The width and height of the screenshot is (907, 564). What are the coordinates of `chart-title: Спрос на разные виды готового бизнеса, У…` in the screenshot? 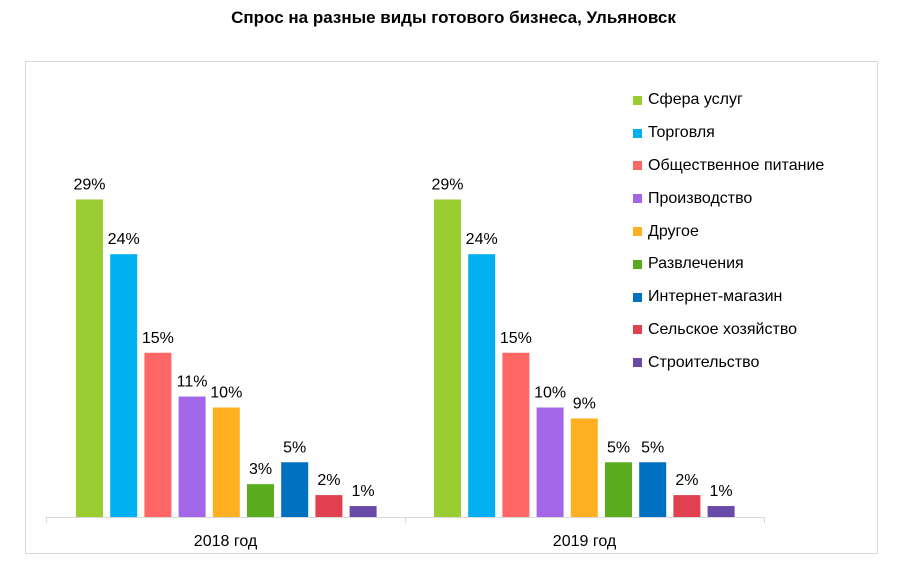 It's located at (453, 17).